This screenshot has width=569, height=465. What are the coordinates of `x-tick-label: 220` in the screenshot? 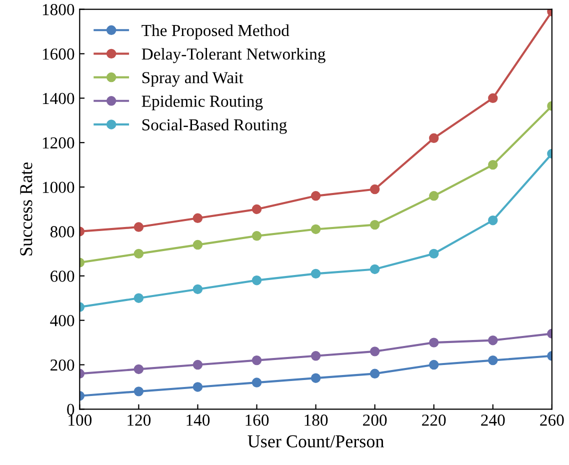 It's located at (434, 420).